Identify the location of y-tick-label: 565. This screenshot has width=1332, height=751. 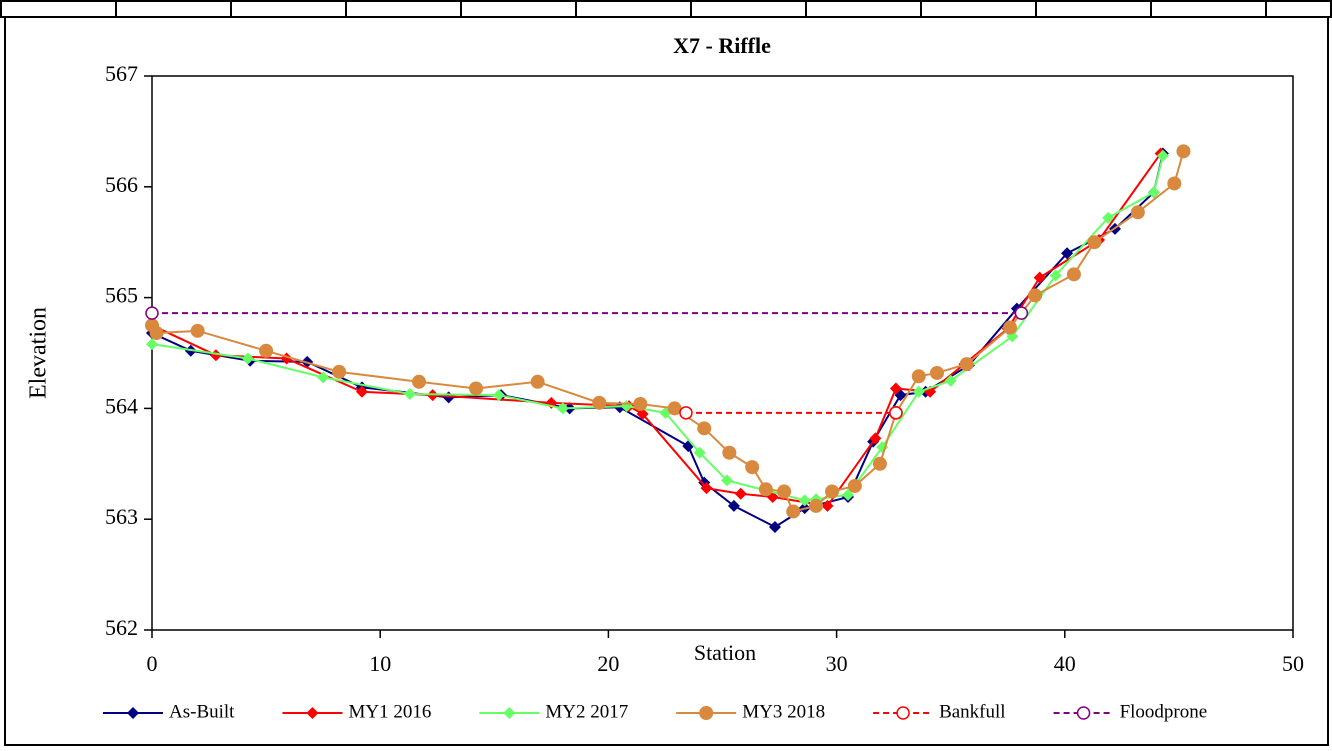
(121, 295).